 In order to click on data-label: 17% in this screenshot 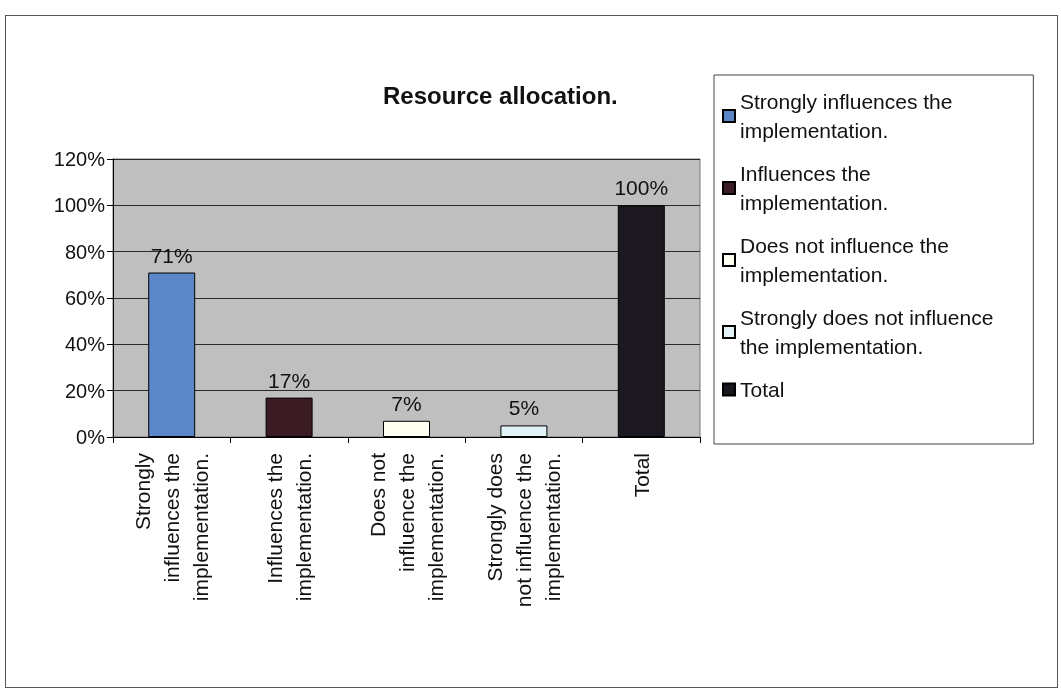, I will do `click(289, 380)`.